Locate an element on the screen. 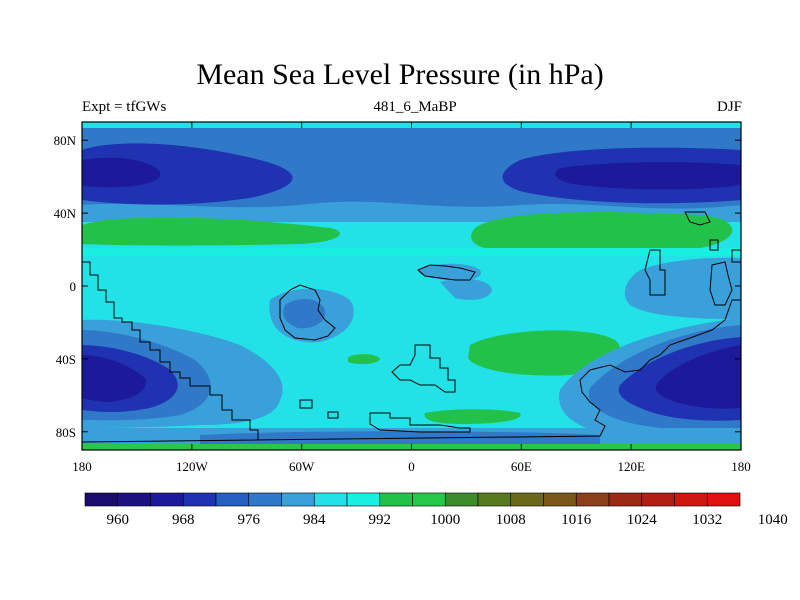 This screenshot has height=600, width=800. colorbar-label: 1000 is located at coordinates (445, 520).